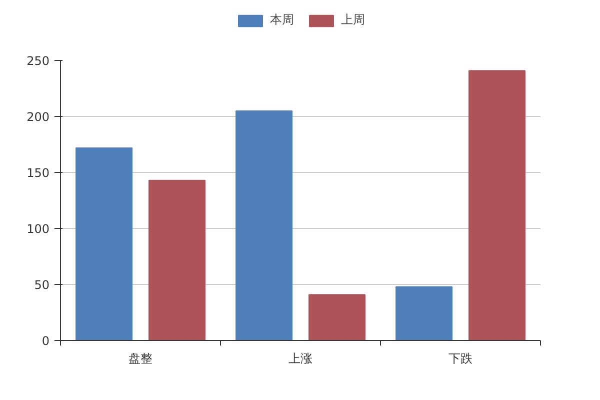 This screenshot has height=400, width=600. I want to click on y-tick-label: 250, so click(38, 61).